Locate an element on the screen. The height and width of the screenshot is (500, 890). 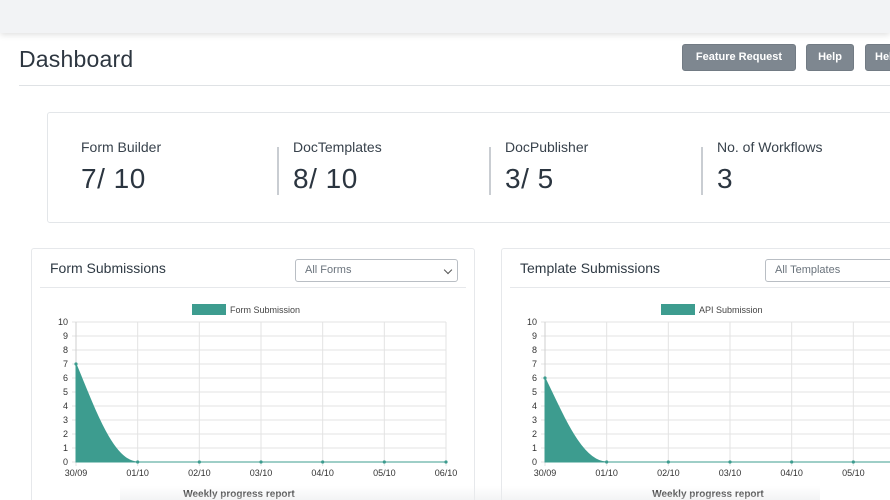
stat-value: 3 is located at coordinates (725, 178).